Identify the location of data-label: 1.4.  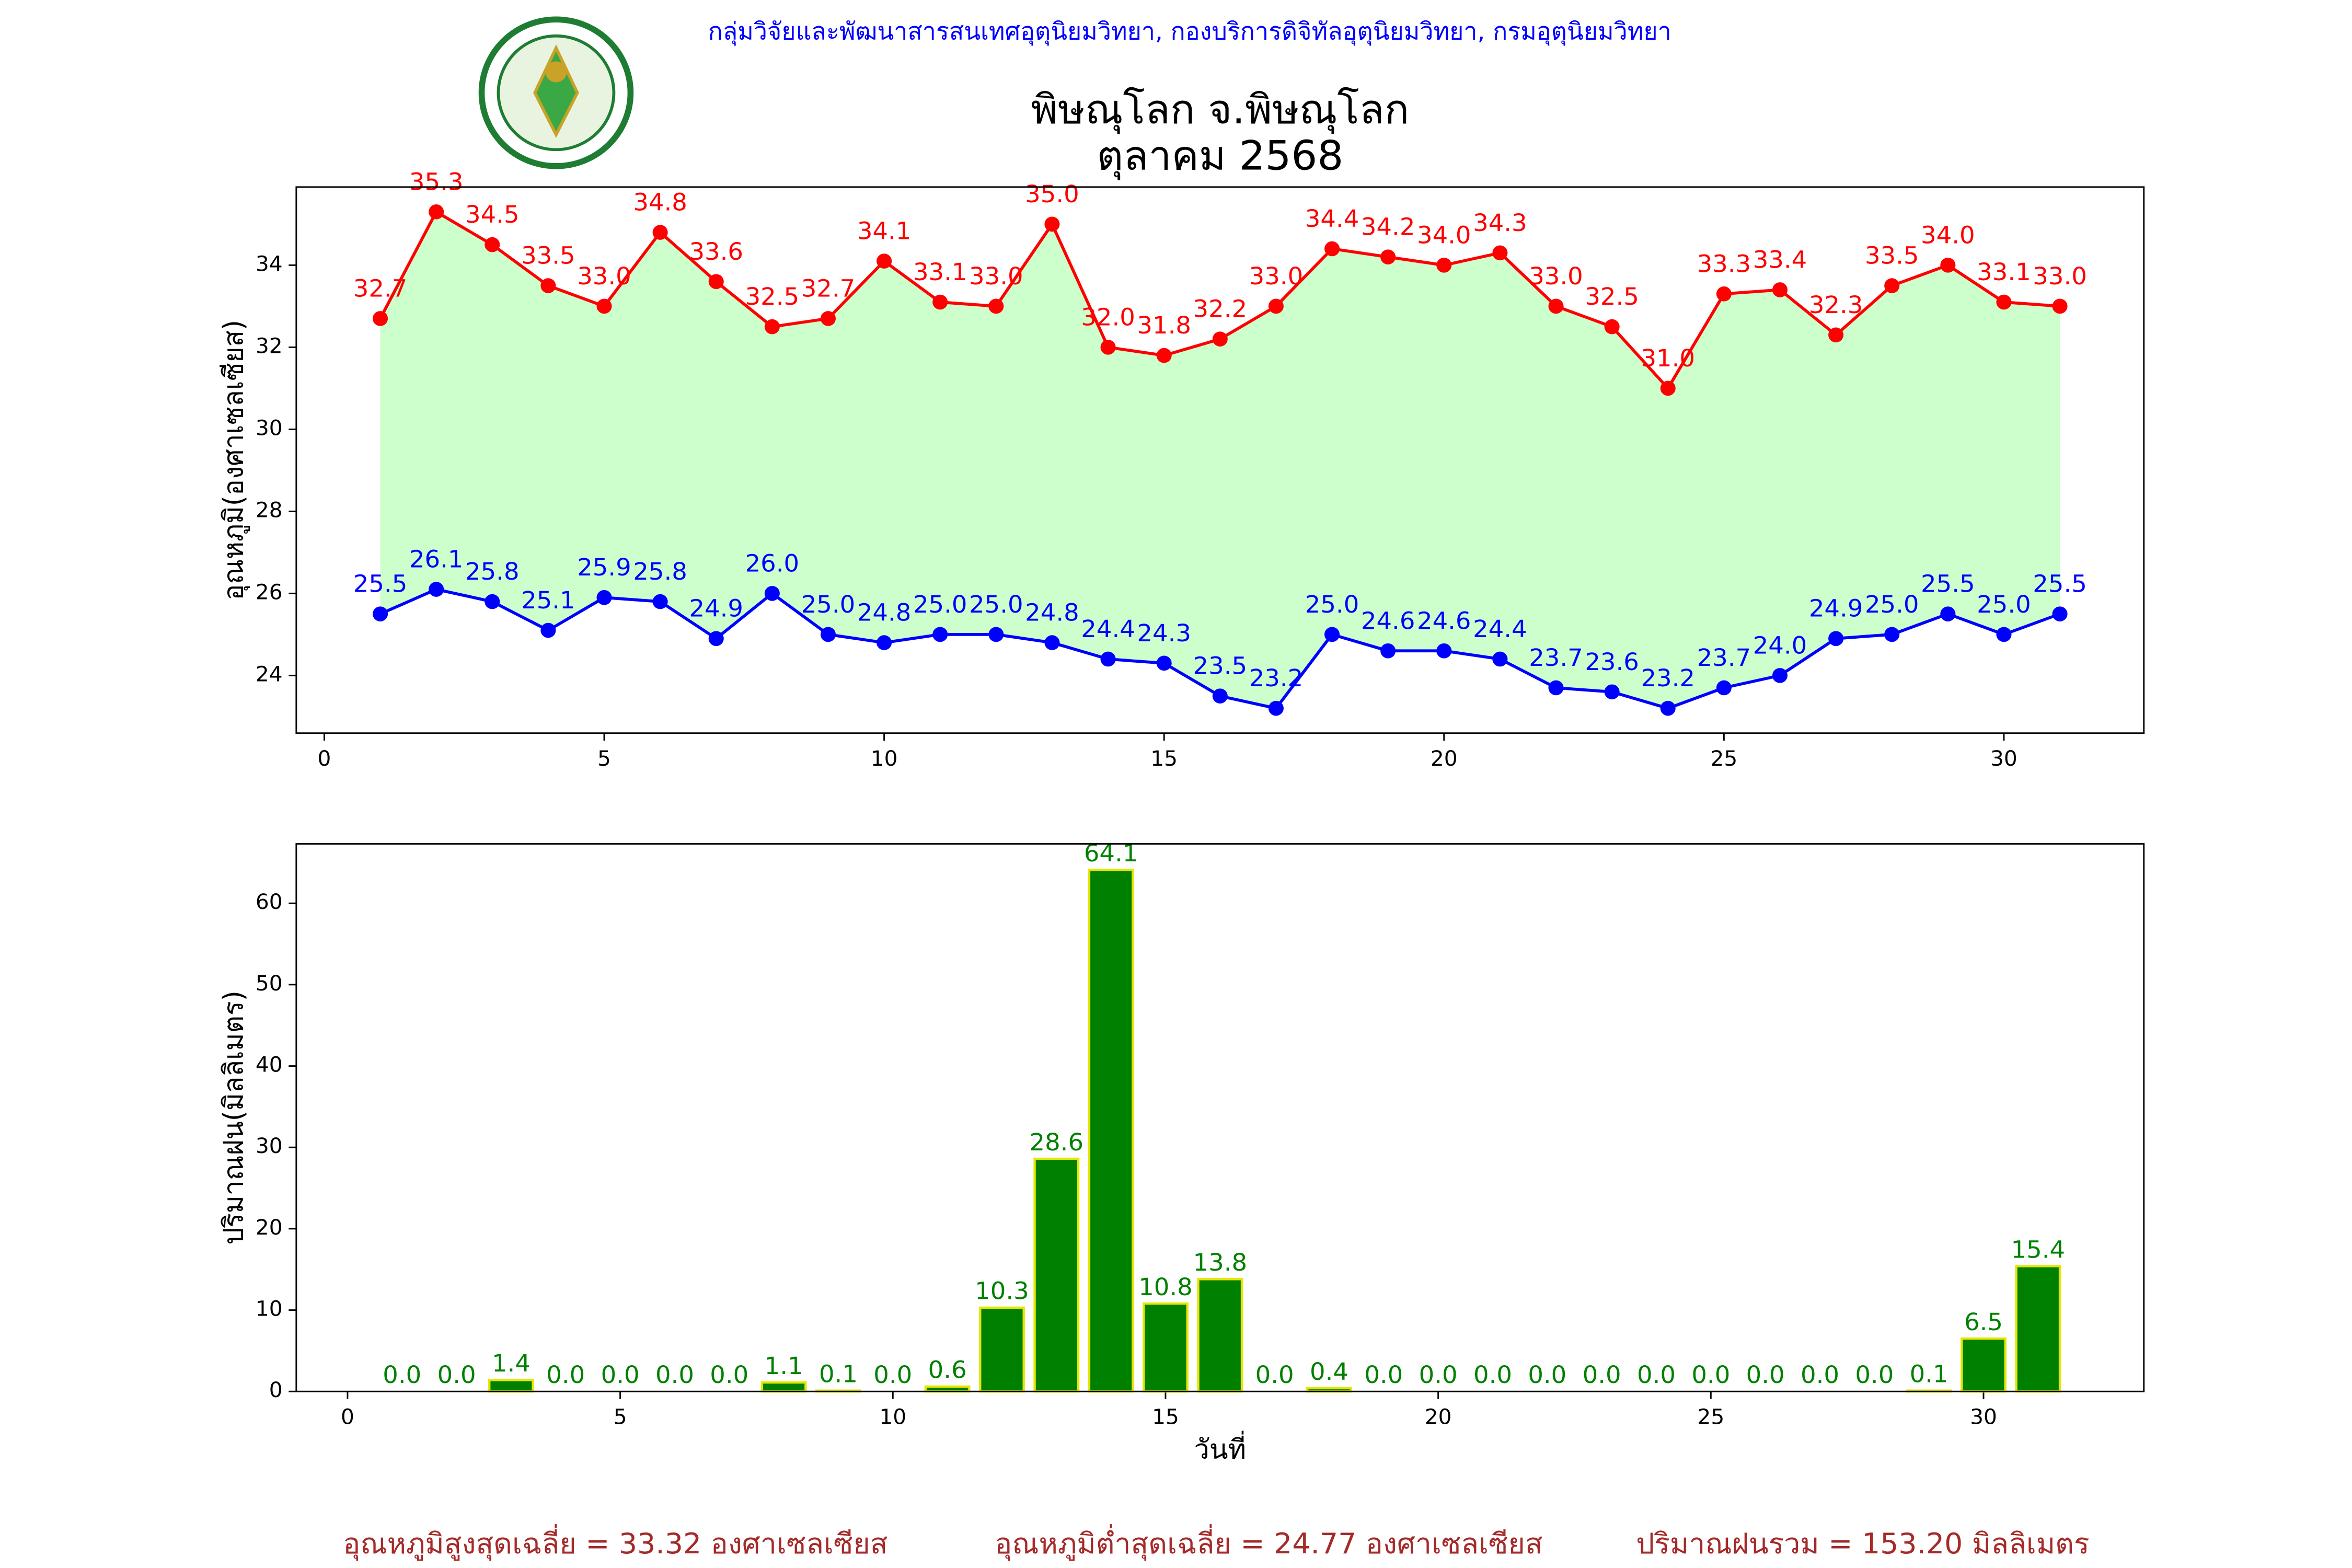
(511, 1364).